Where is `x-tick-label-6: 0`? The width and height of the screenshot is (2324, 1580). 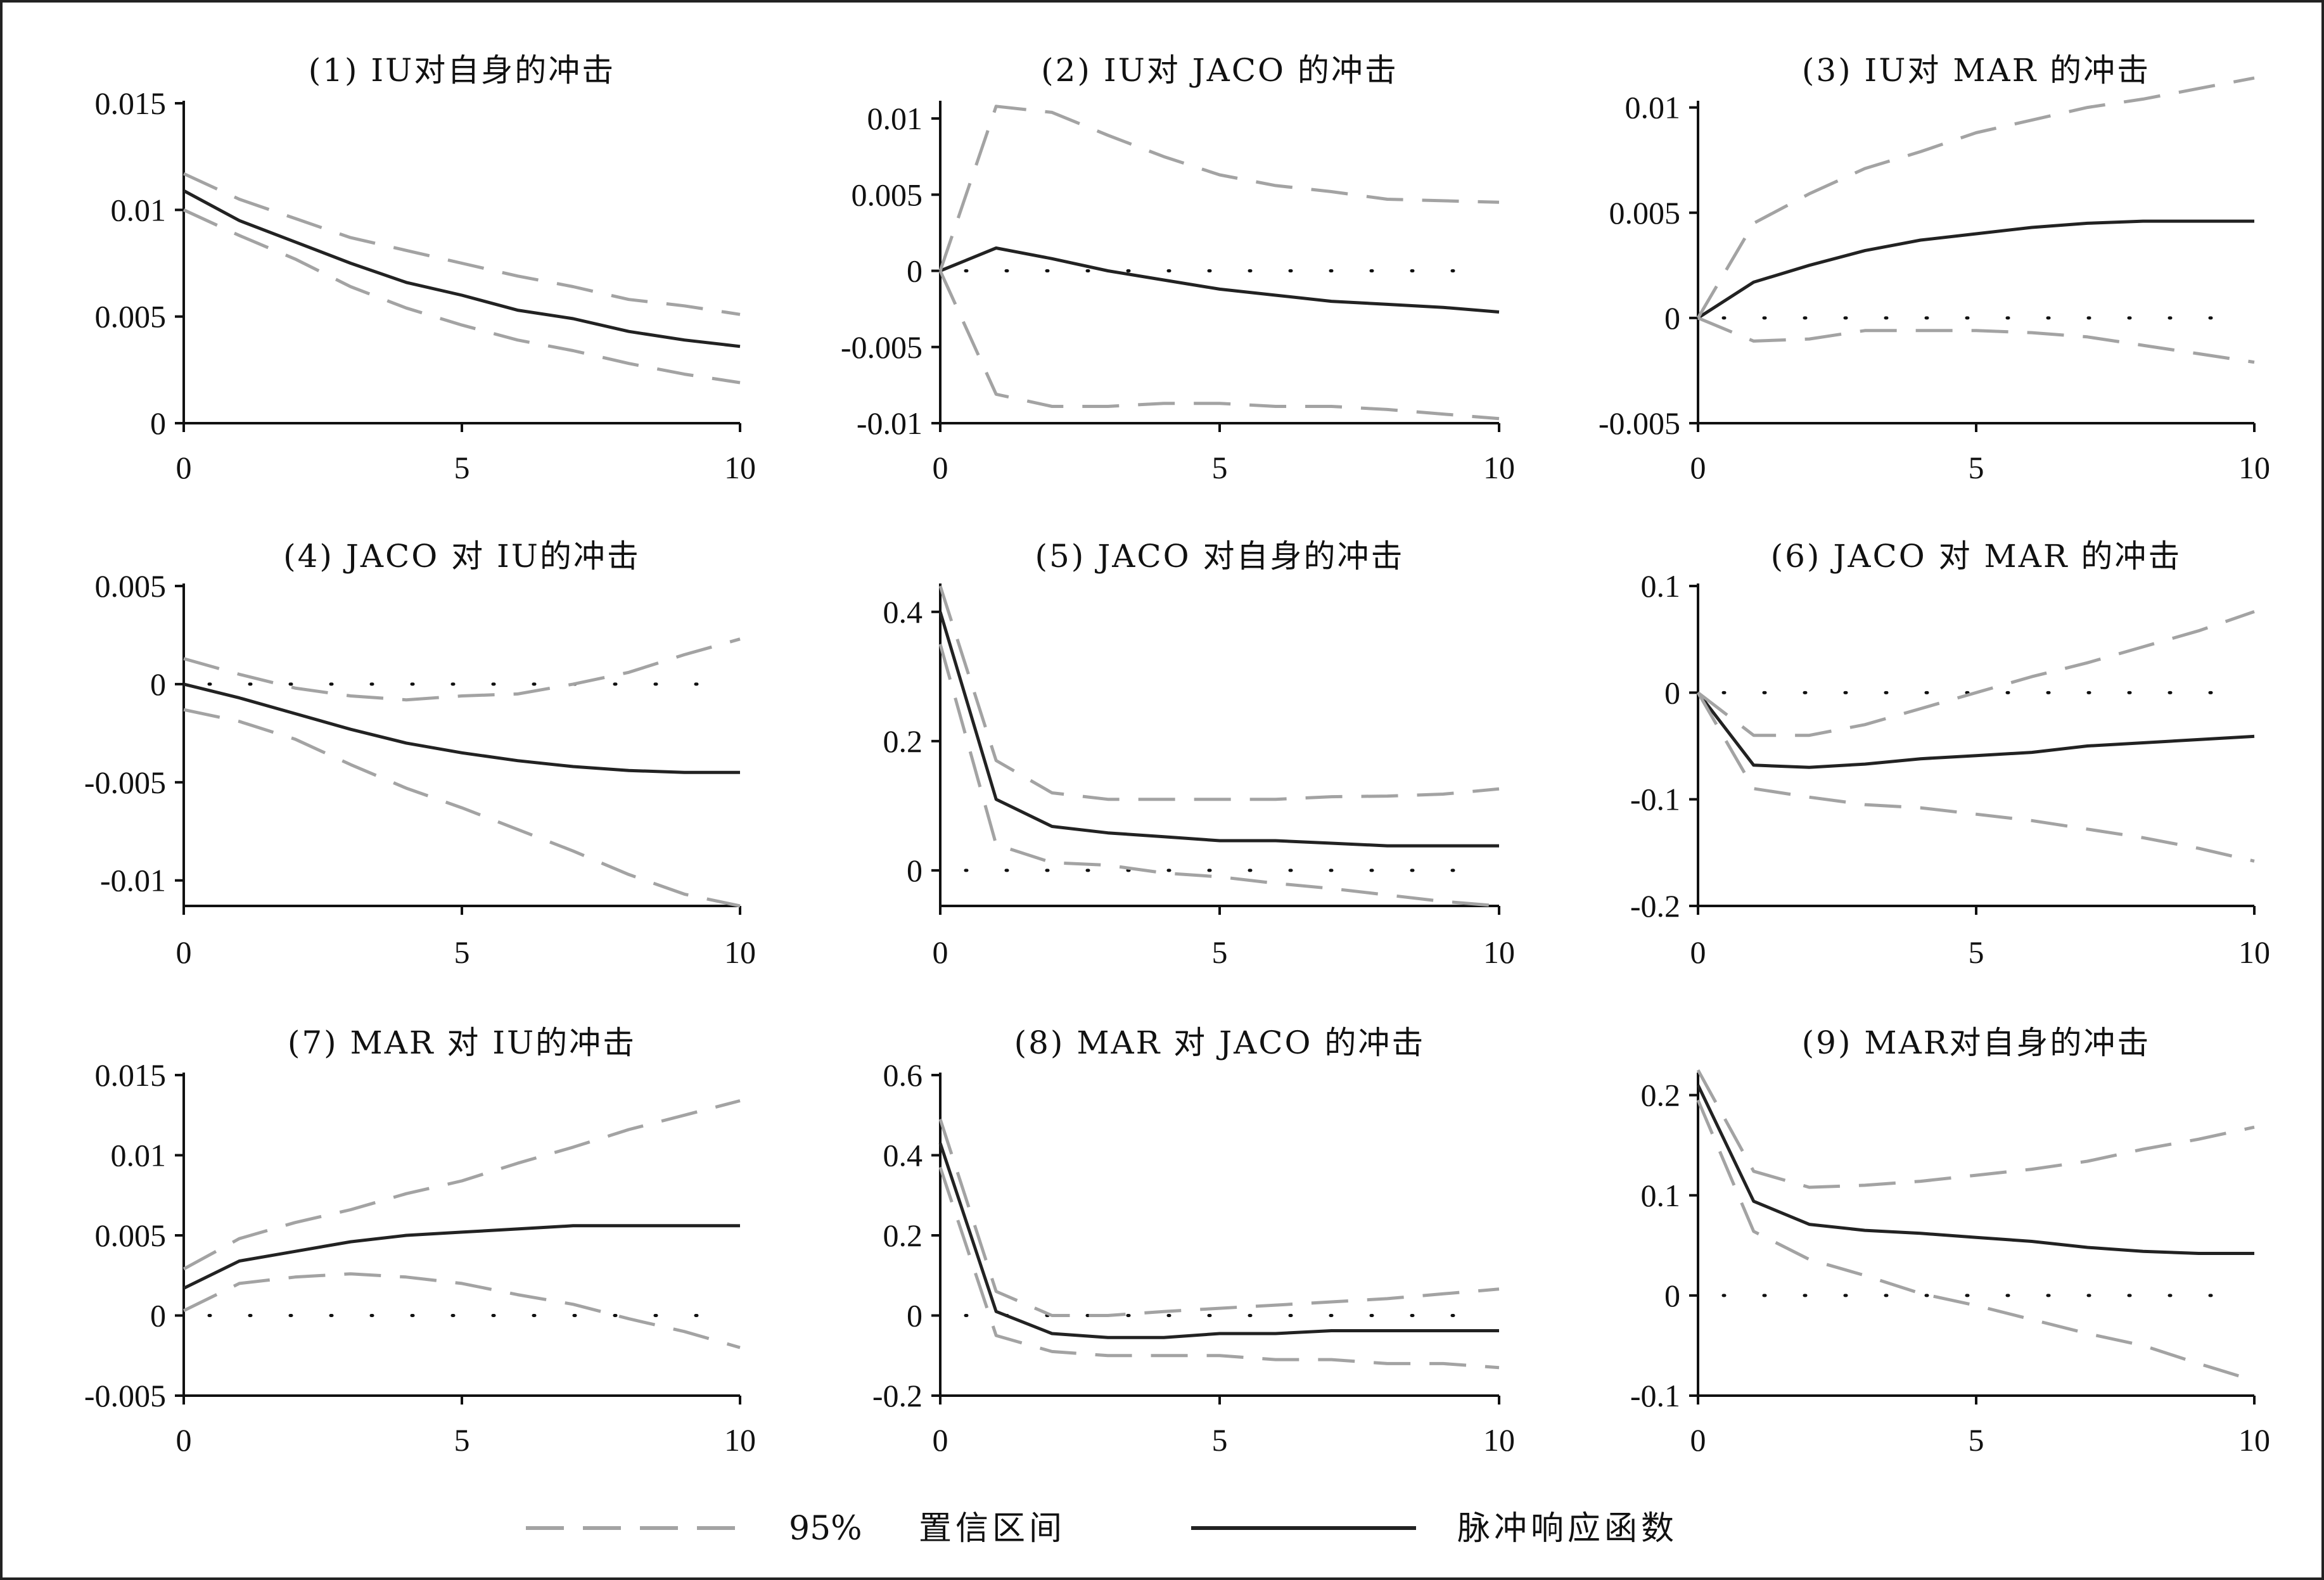 x-tick-label-6: 0 is located at coordinates (1698, 952).